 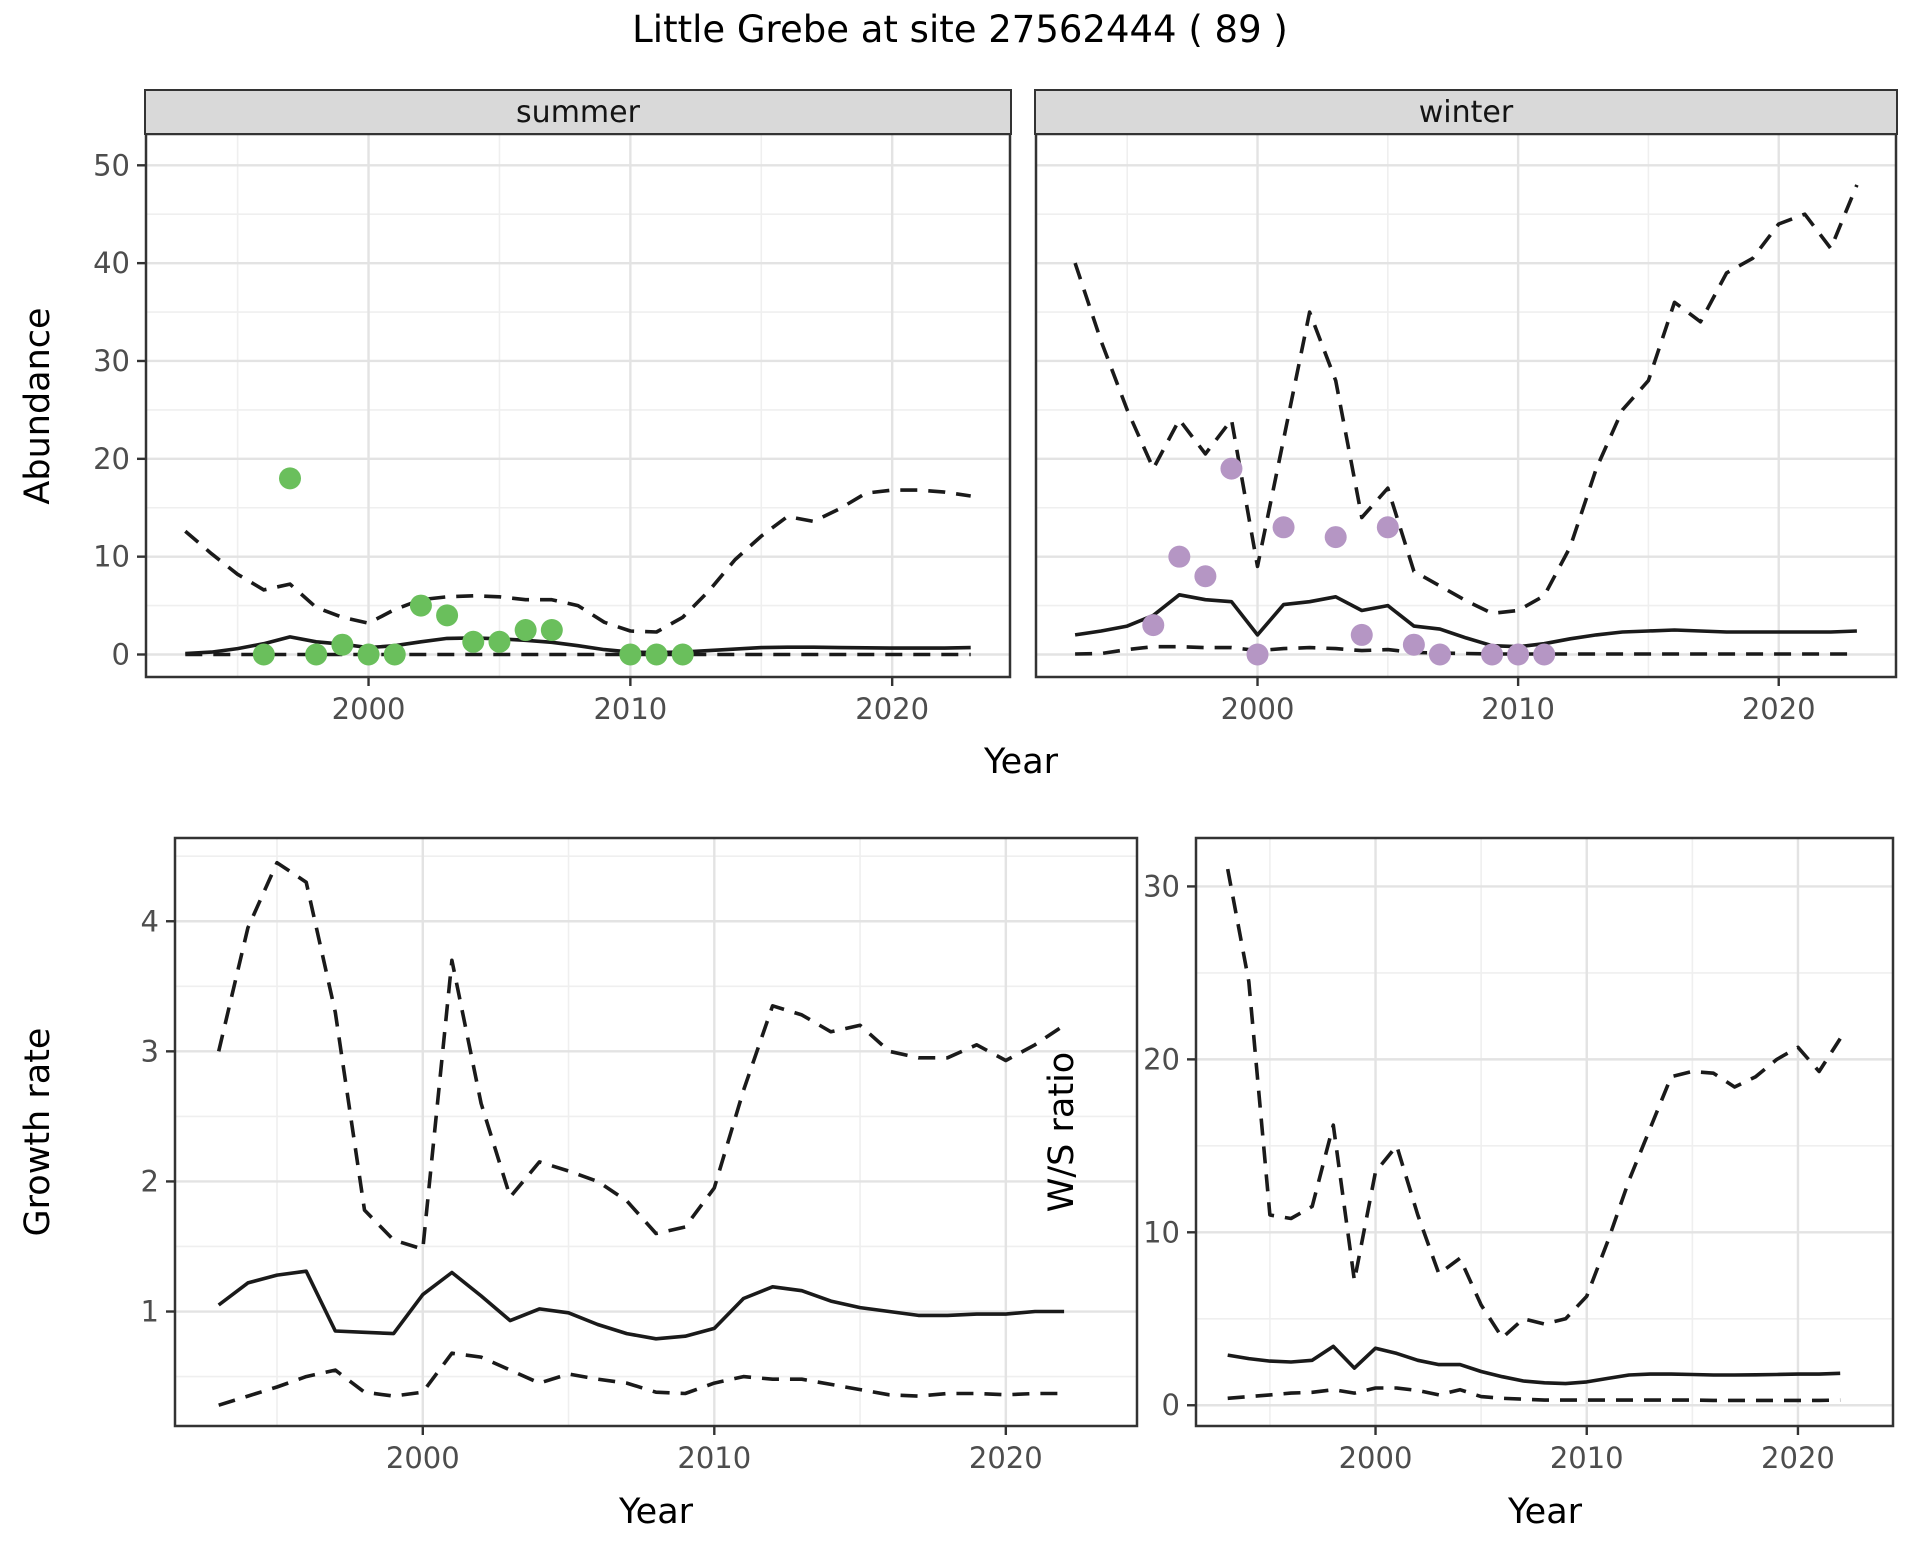 What do you see at coordinates (1021, 762) in the screenshot?
I see `x-axis-title-year-top: Year` at bounding box center [1021, 762].